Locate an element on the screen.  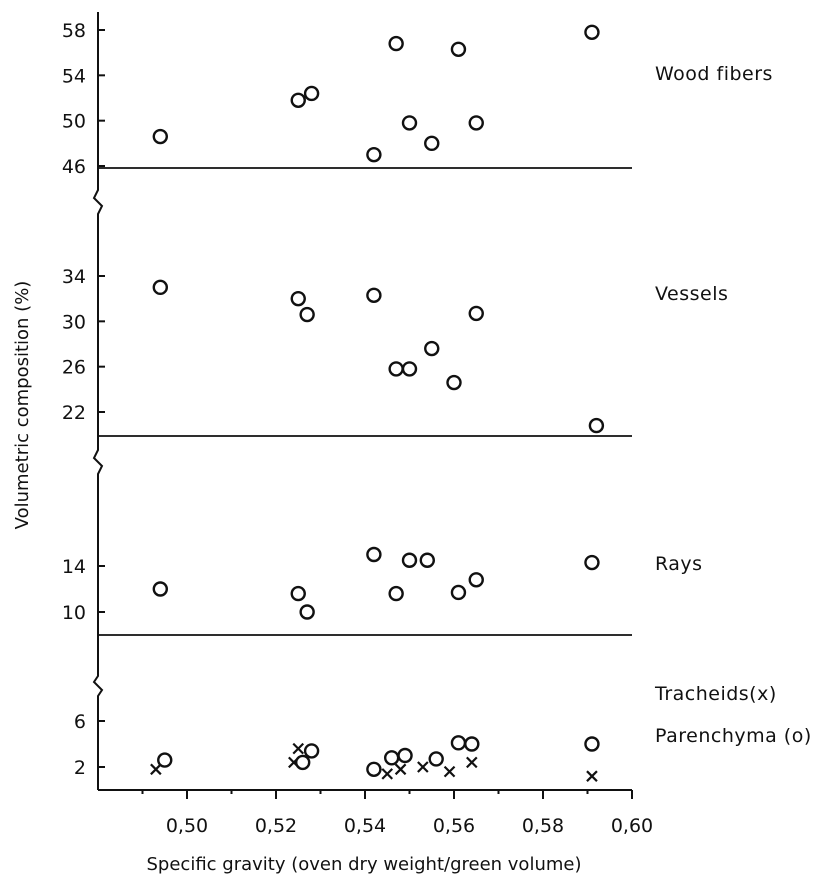
y-tick-label: 58 is located at coordinates (74, 31).